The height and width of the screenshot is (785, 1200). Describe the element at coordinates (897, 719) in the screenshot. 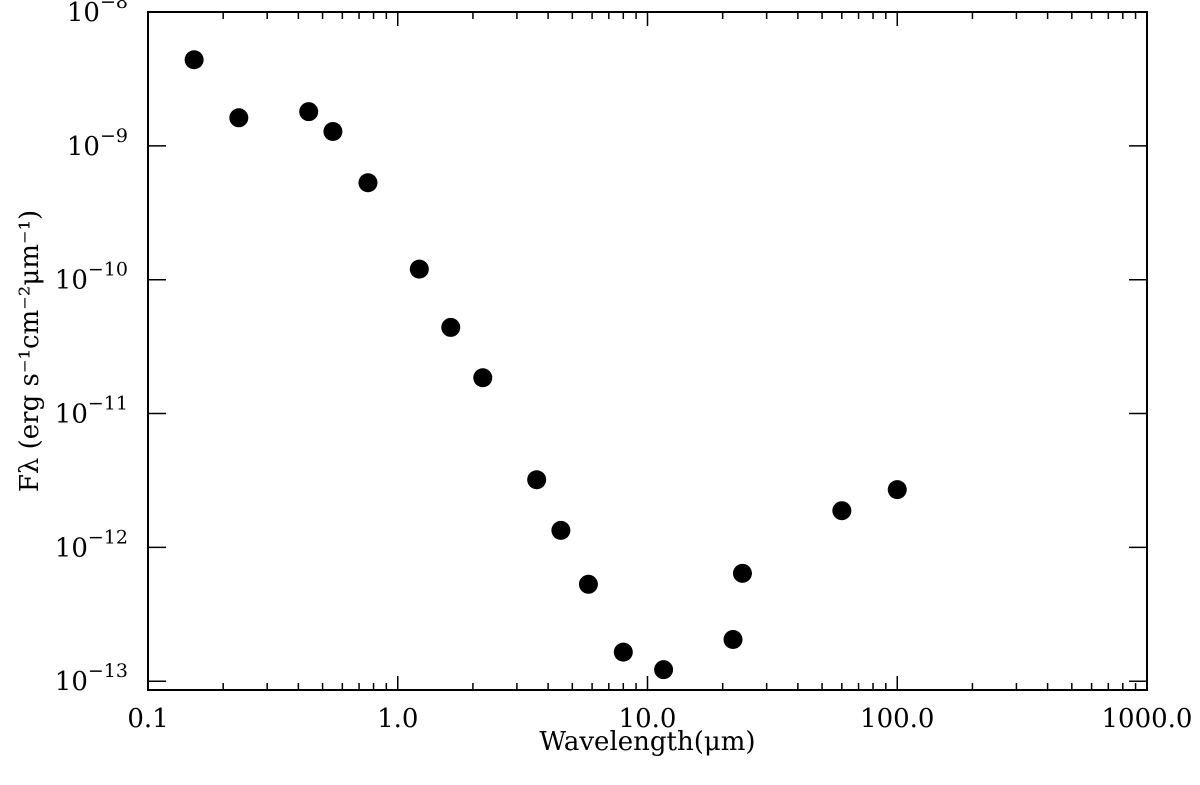

I see `x-tick-label: 100.0` at that location.